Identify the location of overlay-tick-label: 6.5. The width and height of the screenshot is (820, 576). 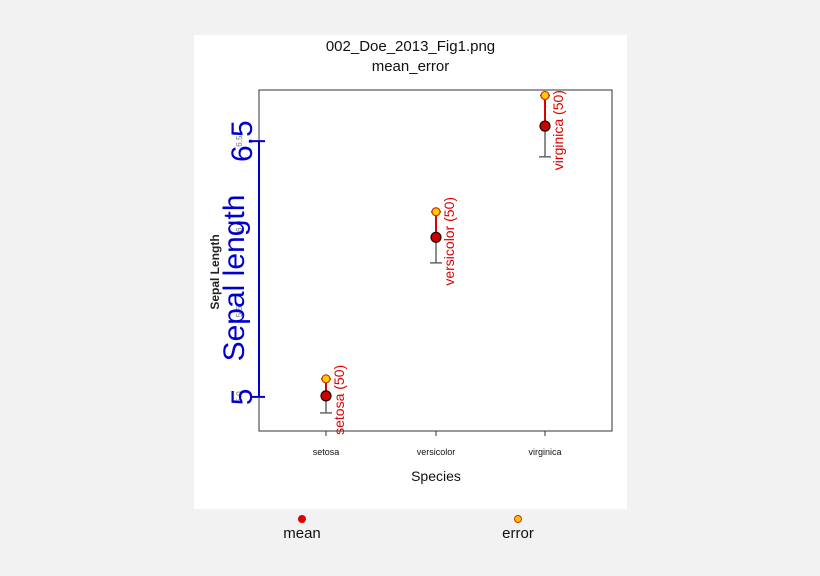
(242, 141).